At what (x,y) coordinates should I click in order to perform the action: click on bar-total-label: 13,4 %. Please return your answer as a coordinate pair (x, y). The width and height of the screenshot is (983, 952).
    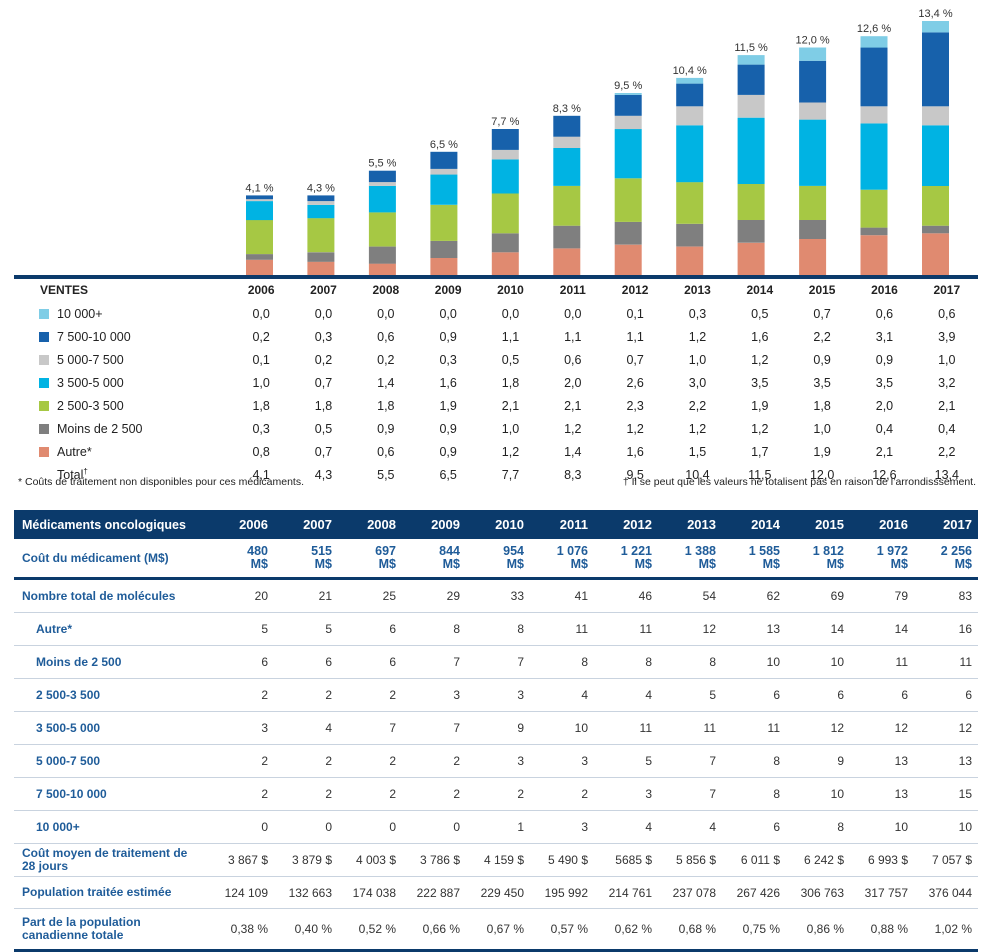
    Looking at the image, I should click on (935, 14).